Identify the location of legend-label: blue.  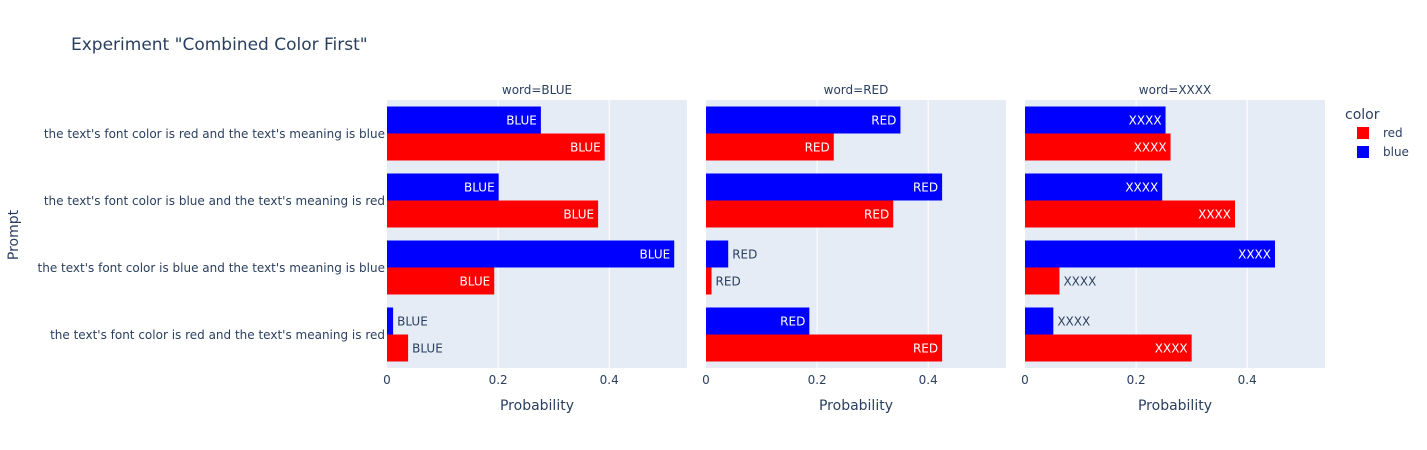
(1396, 152).